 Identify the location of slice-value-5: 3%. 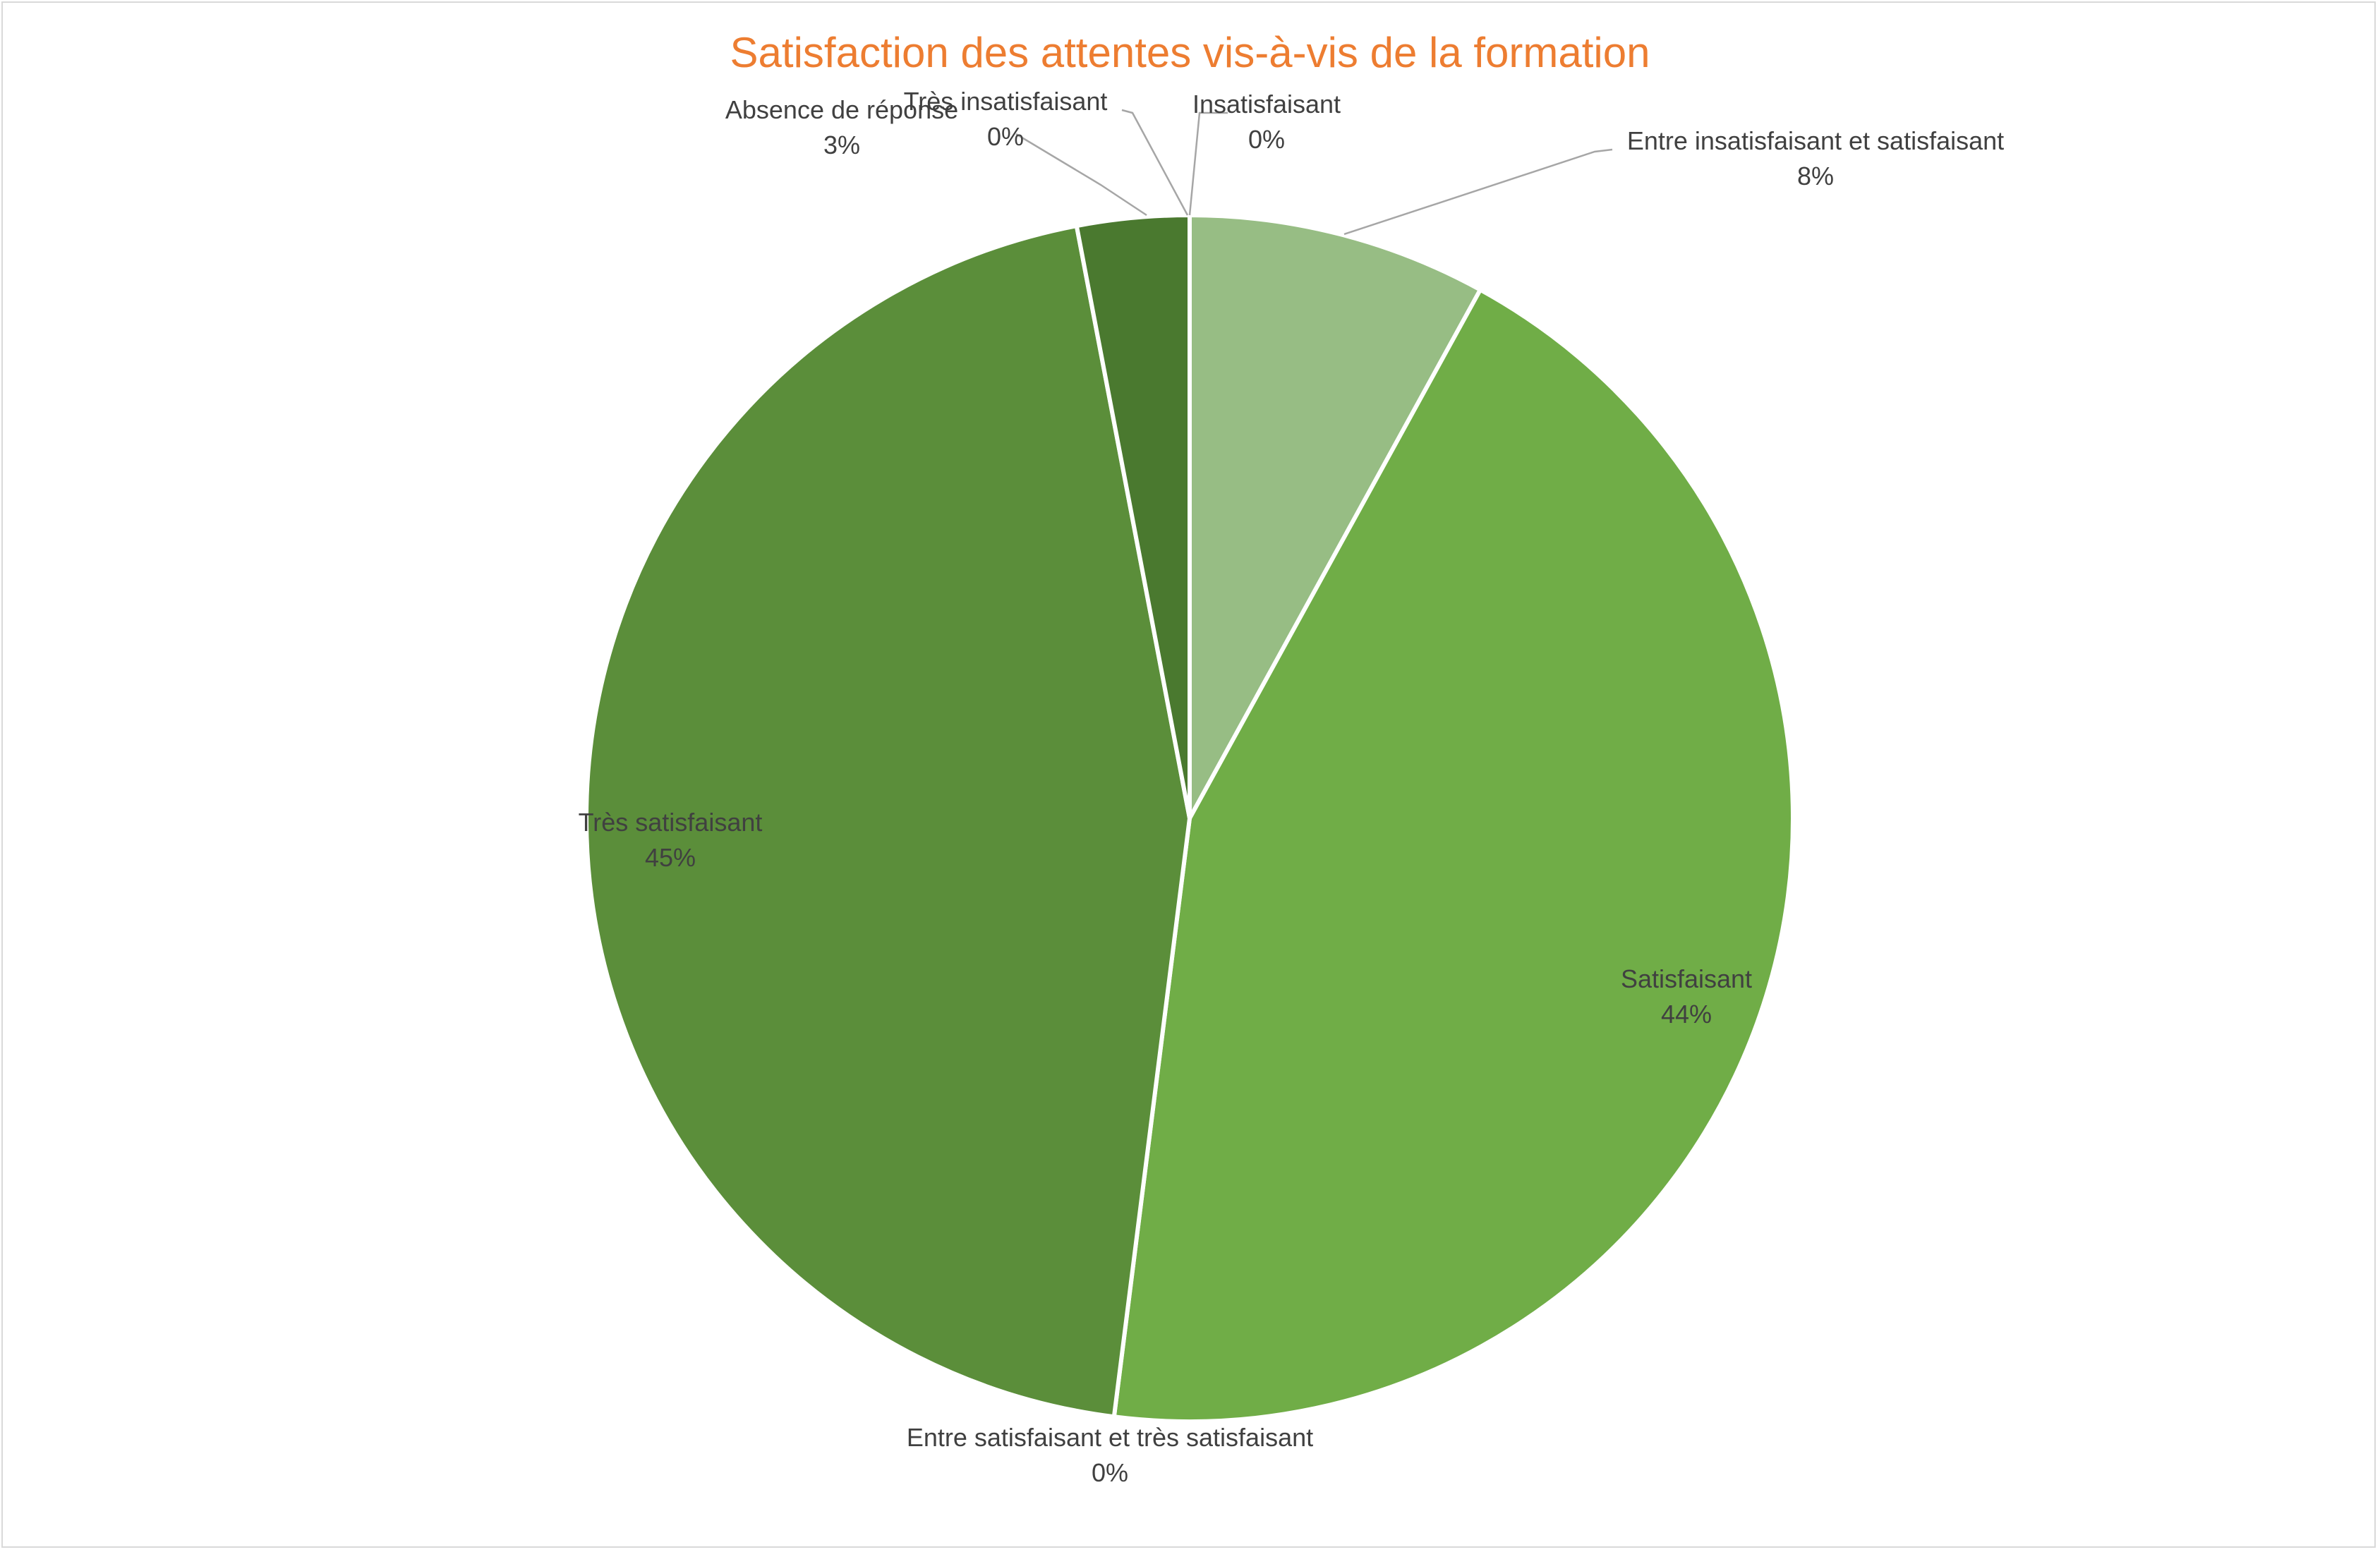
(841, 145).